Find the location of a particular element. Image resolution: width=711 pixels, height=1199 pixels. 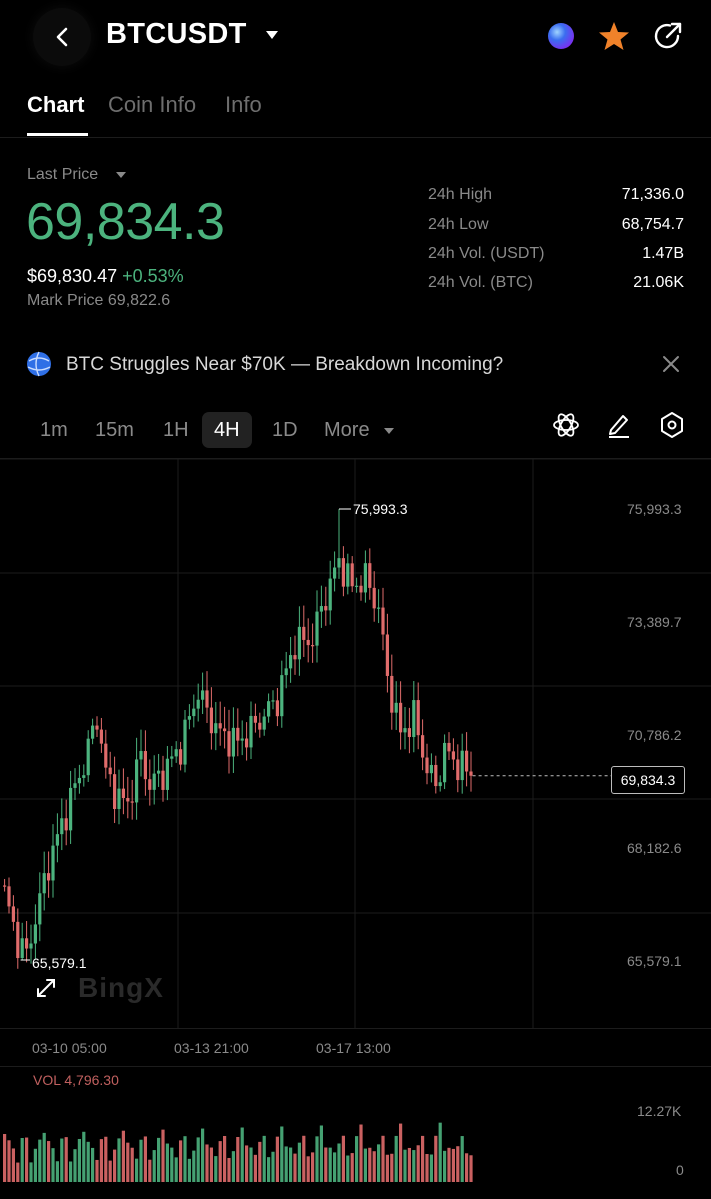

timeframe-1h: 1H is located at coordinates (176, 430).